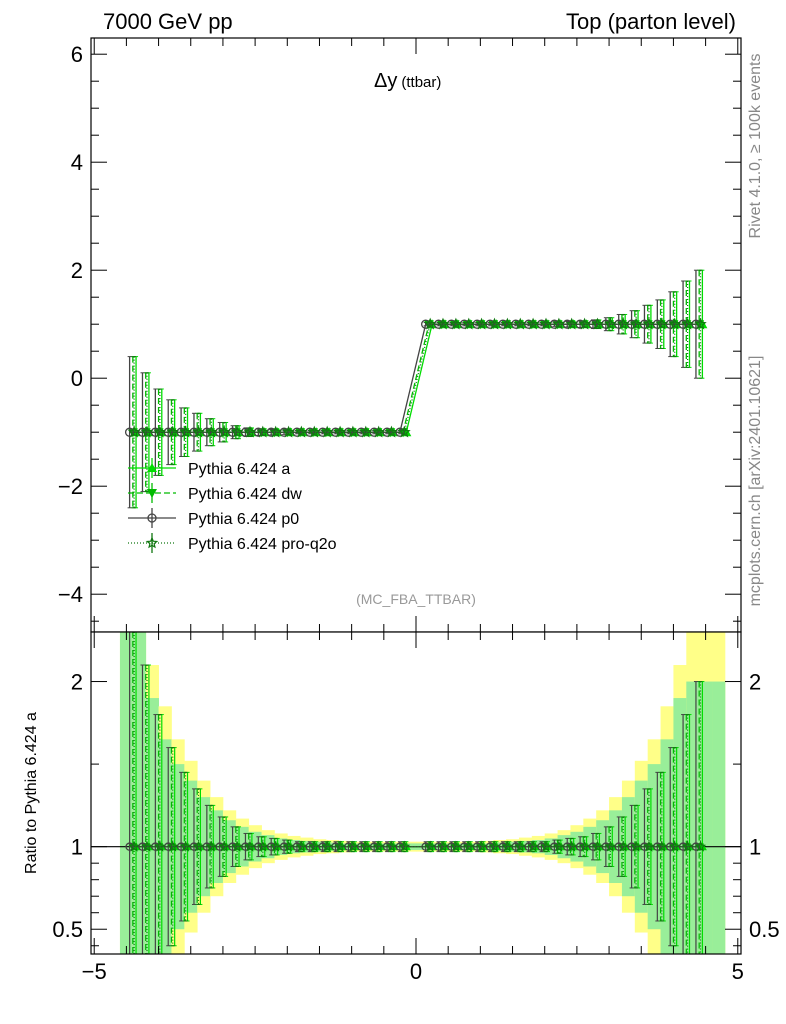 The width and height of the screenshot is (786, 1024). Describe the element at coordinates (755, 146) in the screenshot. I see `rivet-label: Rivet 4.1.0, ≥ 100k events` at that location.